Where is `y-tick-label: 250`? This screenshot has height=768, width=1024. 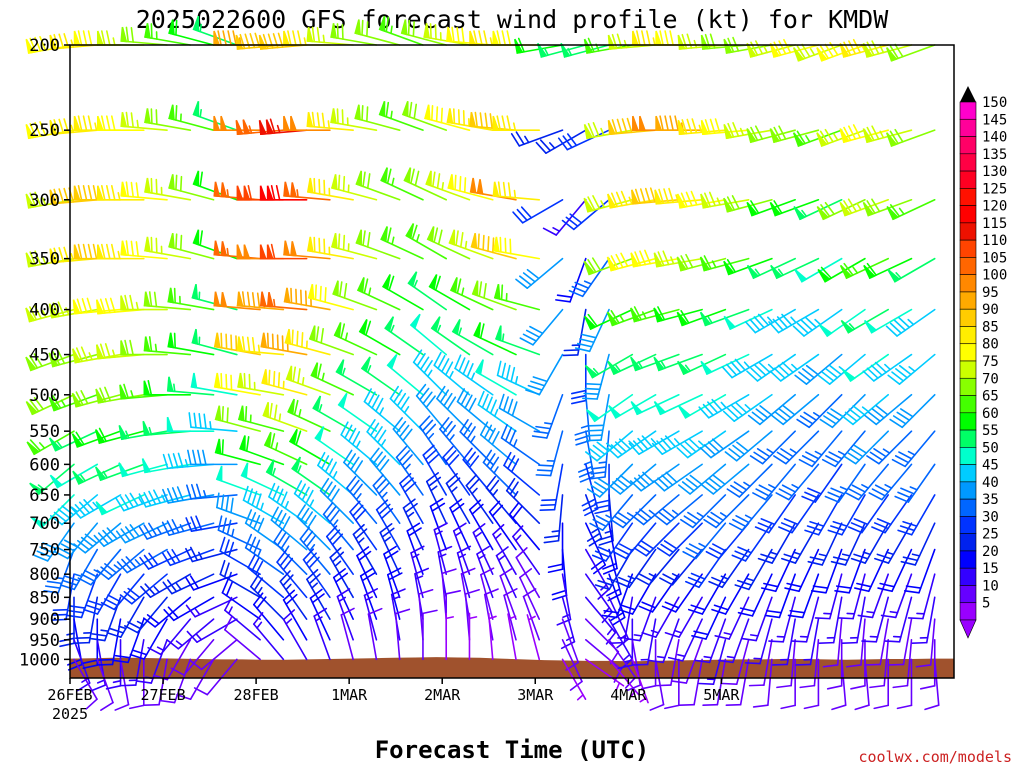 y-tick-label: 250 is located at coordinates (44, 131).